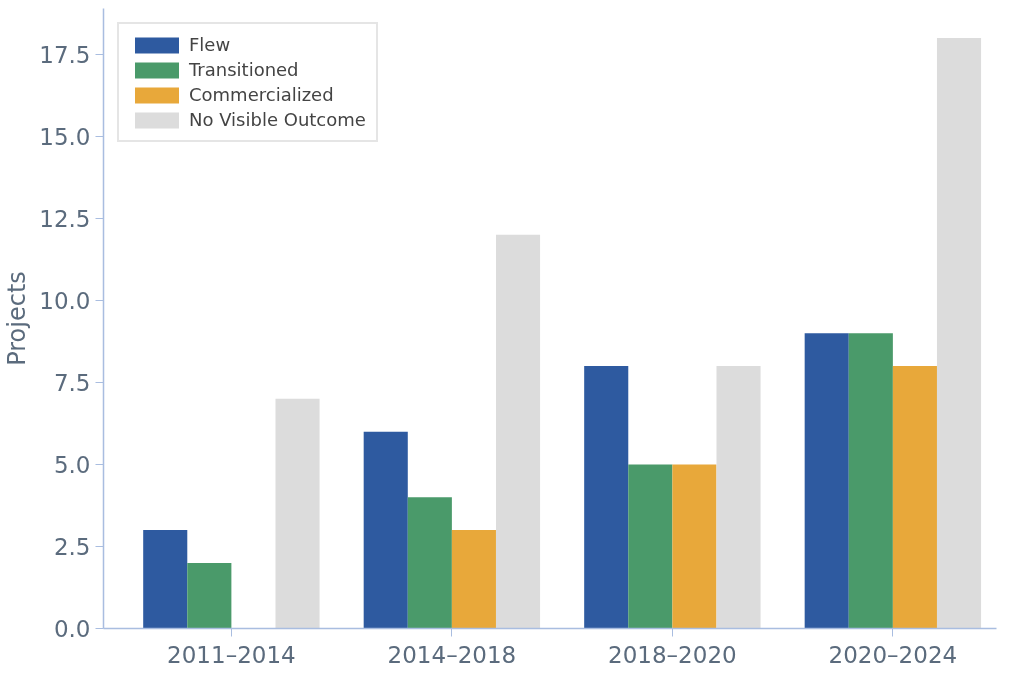 The image size is (1014, 674). What do you see at coordinates (65, 136) in the screenshot?
I see `y-tick-label: 15.0` at bounding box center [65, 136].